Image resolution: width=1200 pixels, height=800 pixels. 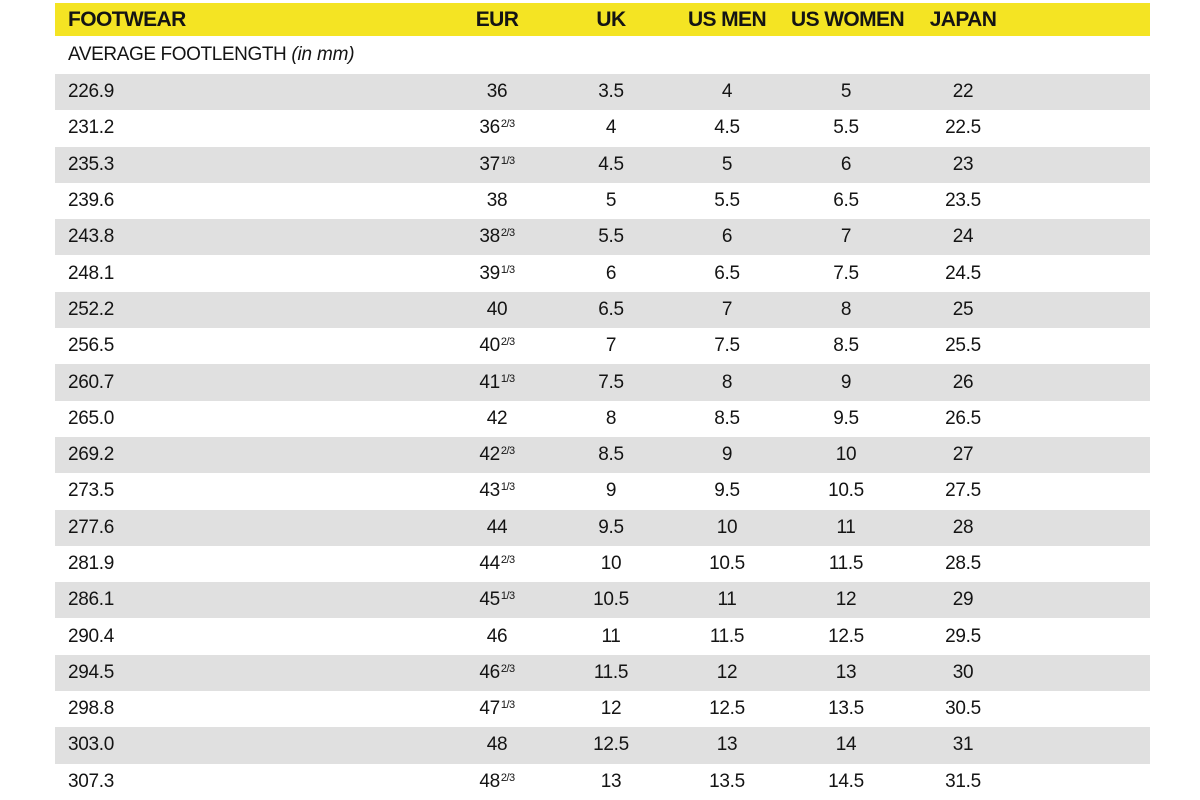 I want to click on cell-japan: 25, so click(x=963, y=310).